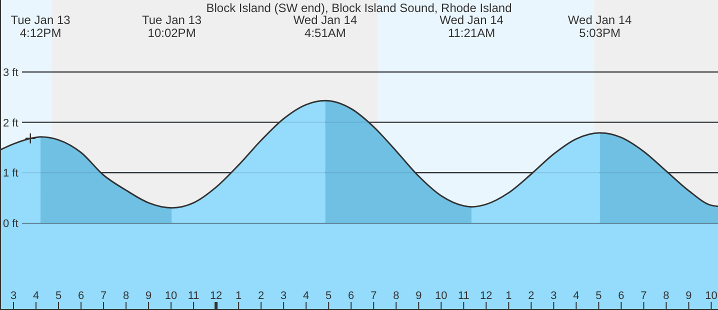  What do you see at coordinates (10, 224) in the screenshot?
I see `y-tick-label: 0 ft` at bounding box center [10, 224].